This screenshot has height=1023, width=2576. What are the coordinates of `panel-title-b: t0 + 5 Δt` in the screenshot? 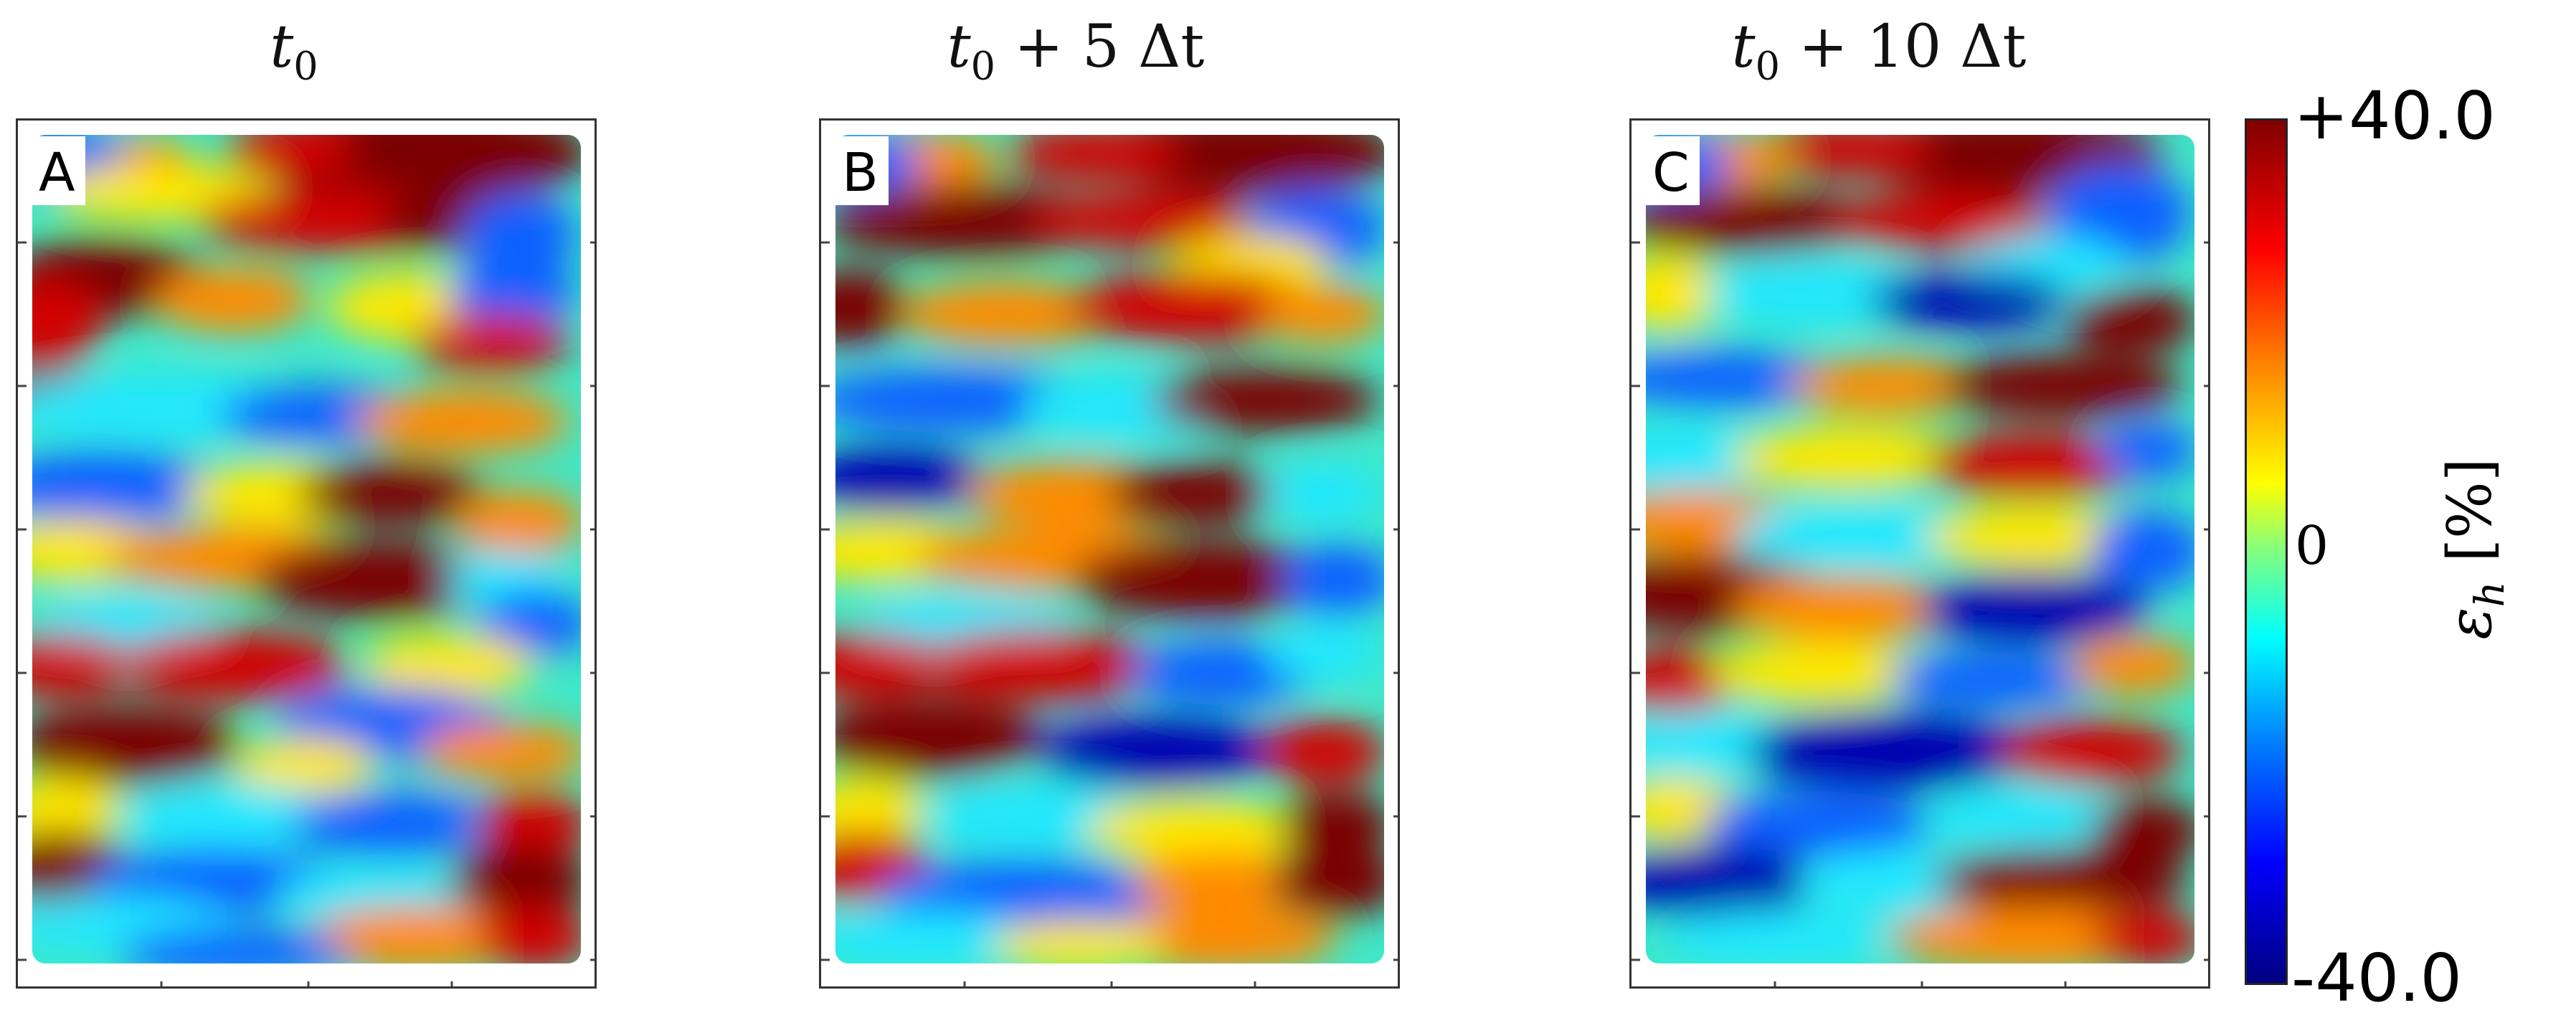 It's located at (1076, 51).